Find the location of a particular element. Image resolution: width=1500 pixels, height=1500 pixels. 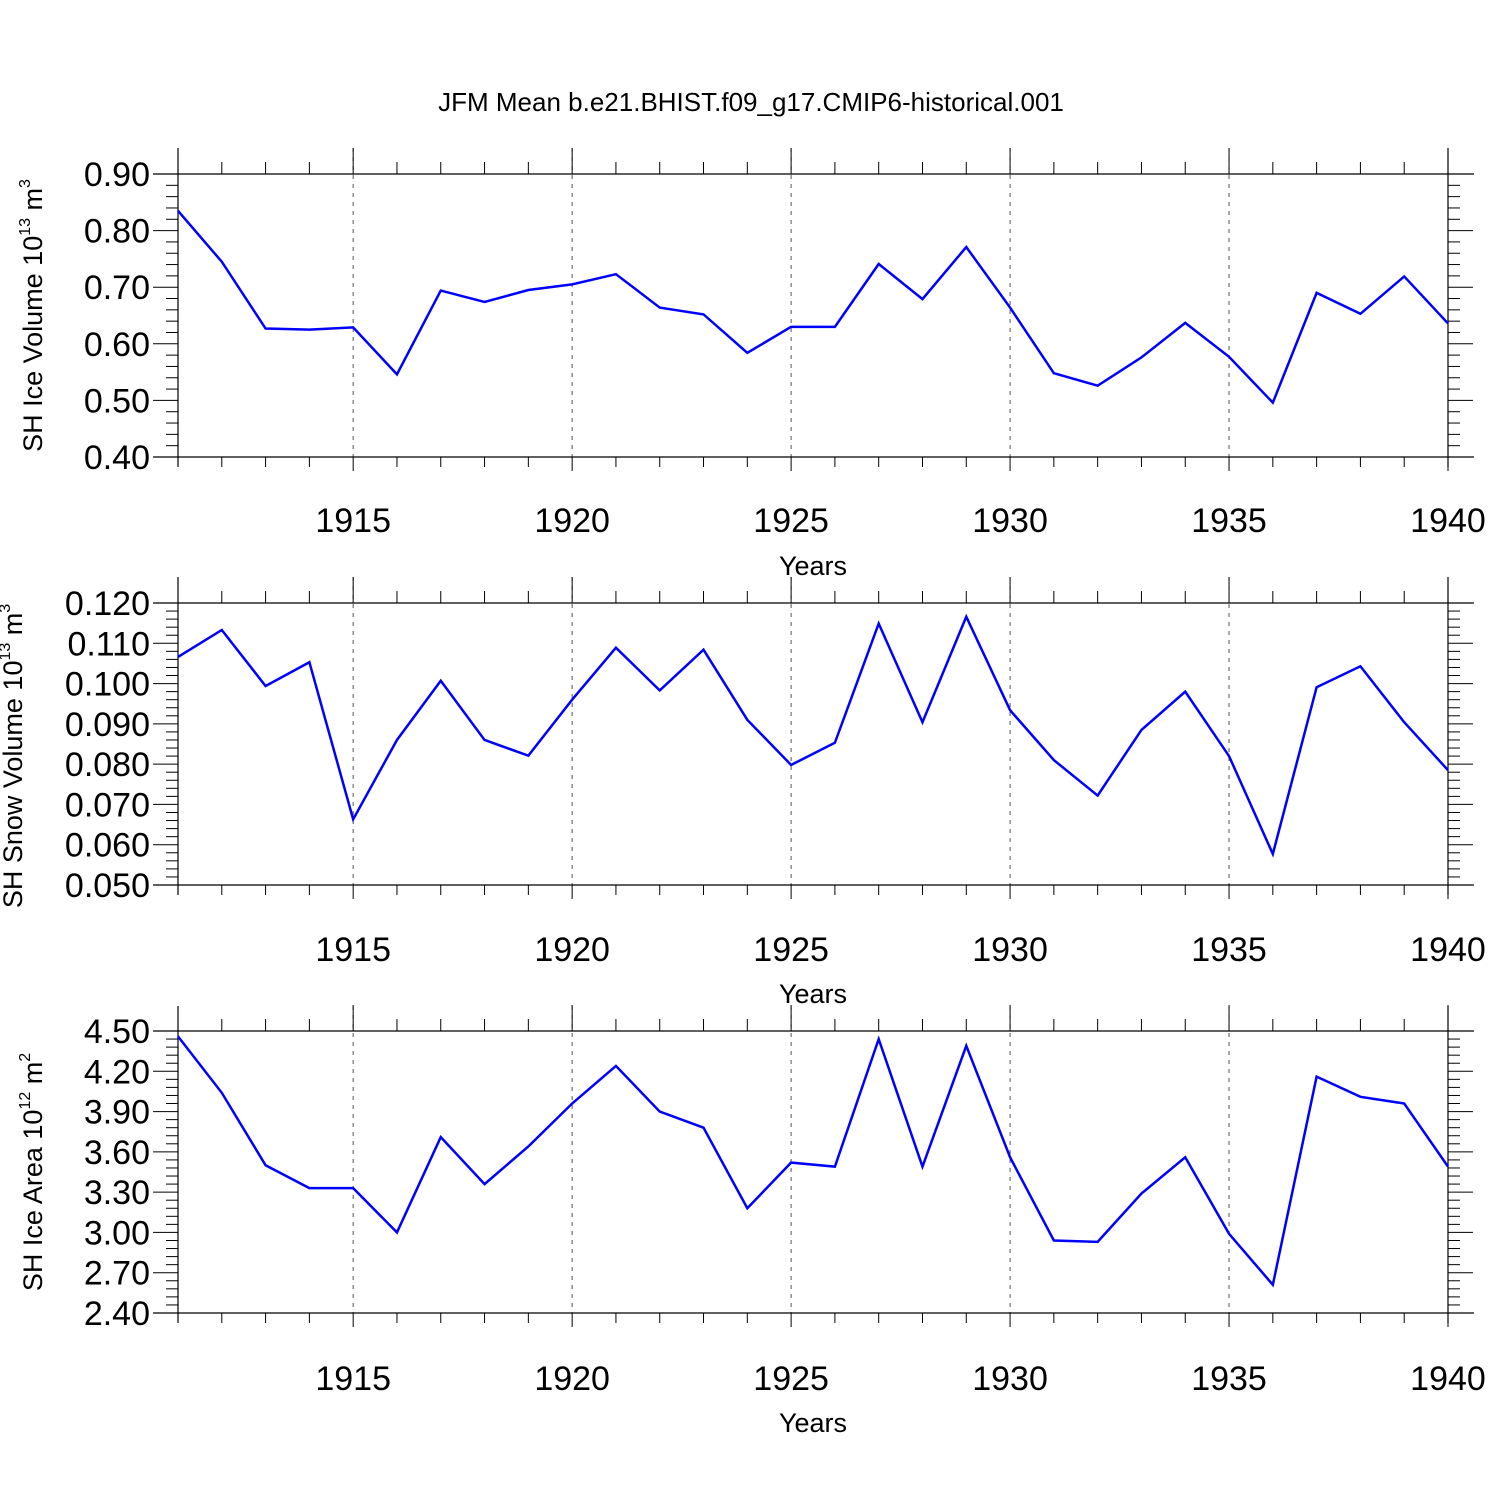

y-tick-label: 0.070 is located at coordinates (107, 805).